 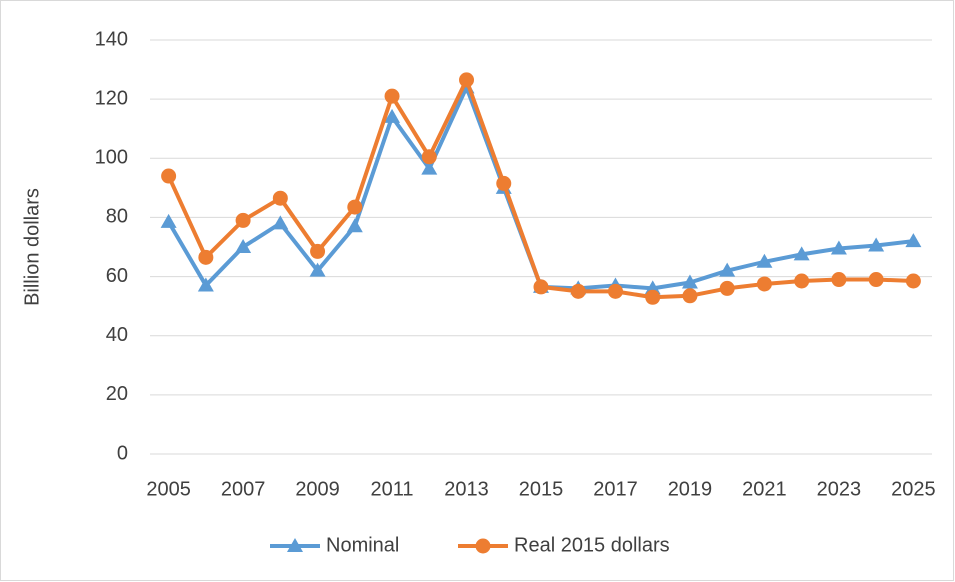 What do you see at coordinates (111, 158) in the screenshot?
I see `y-tick-label: 100` at bounding box center [111, 158].